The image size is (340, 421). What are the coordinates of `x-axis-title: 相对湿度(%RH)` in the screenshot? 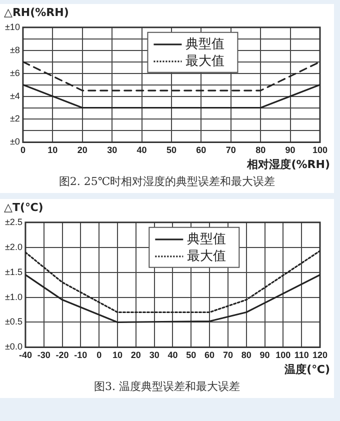 It's located at (288, 164).